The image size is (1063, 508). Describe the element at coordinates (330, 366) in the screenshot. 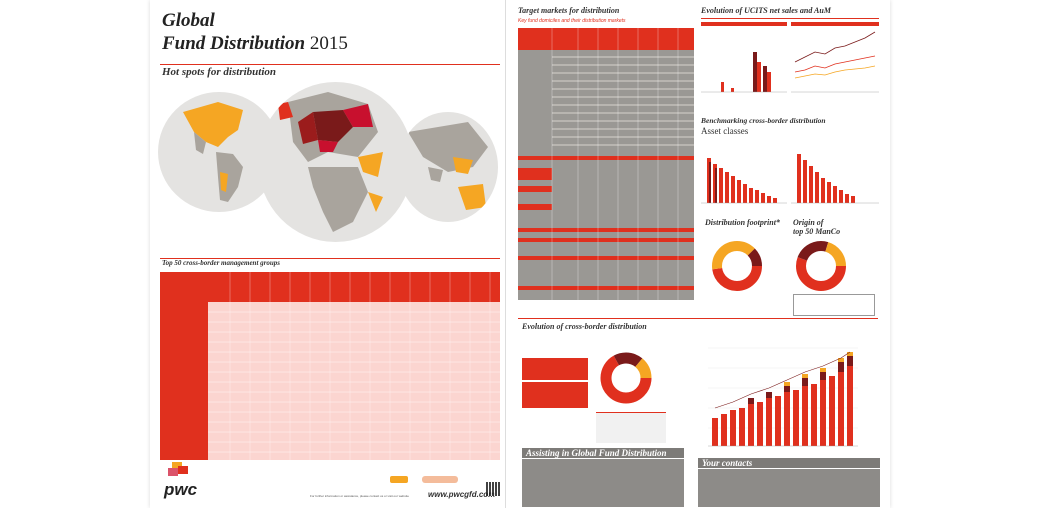

I see `top50-table` at that location.